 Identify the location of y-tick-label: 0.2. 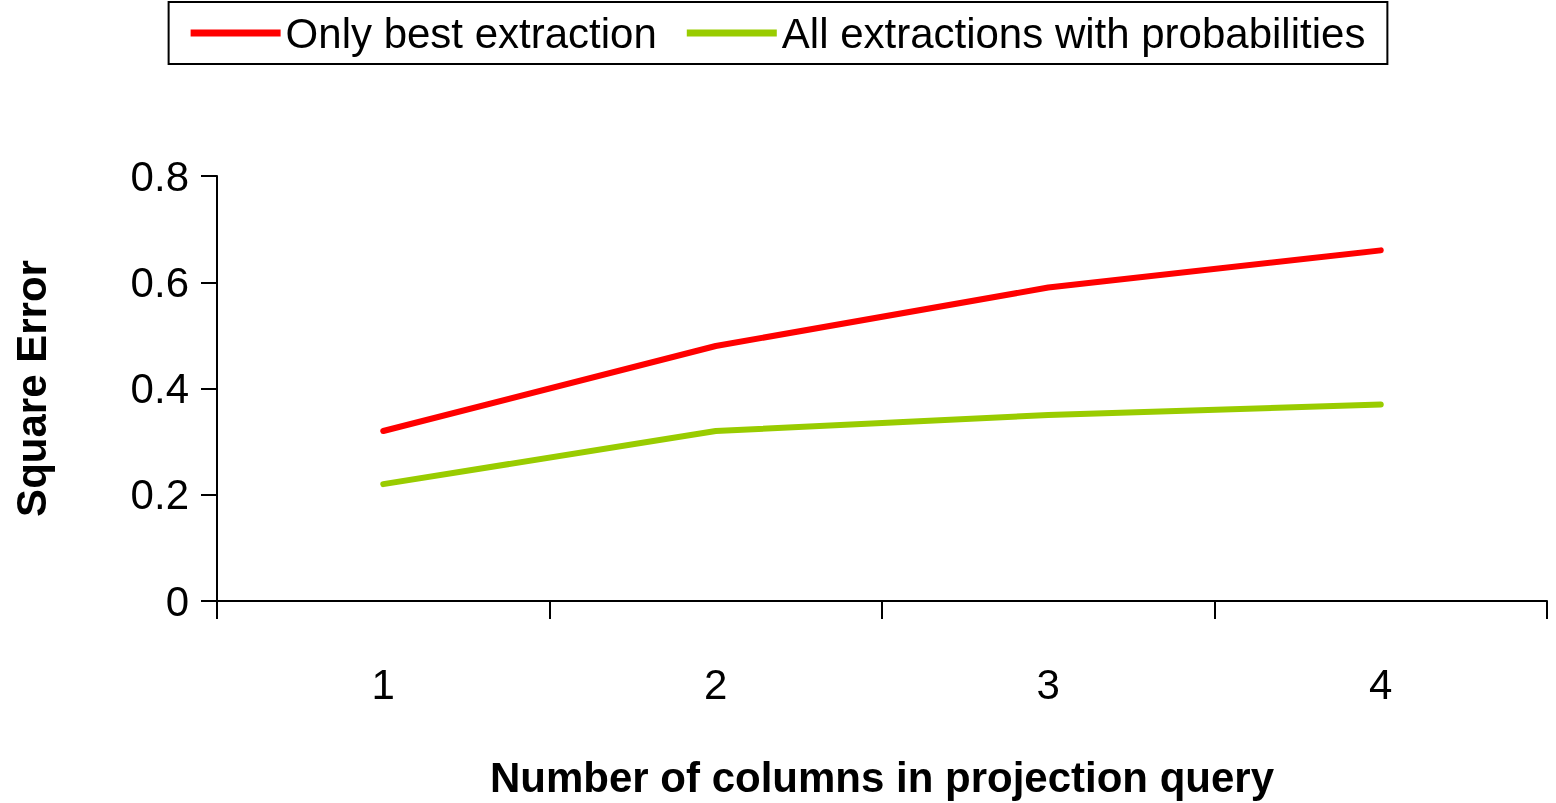
(159, 495).